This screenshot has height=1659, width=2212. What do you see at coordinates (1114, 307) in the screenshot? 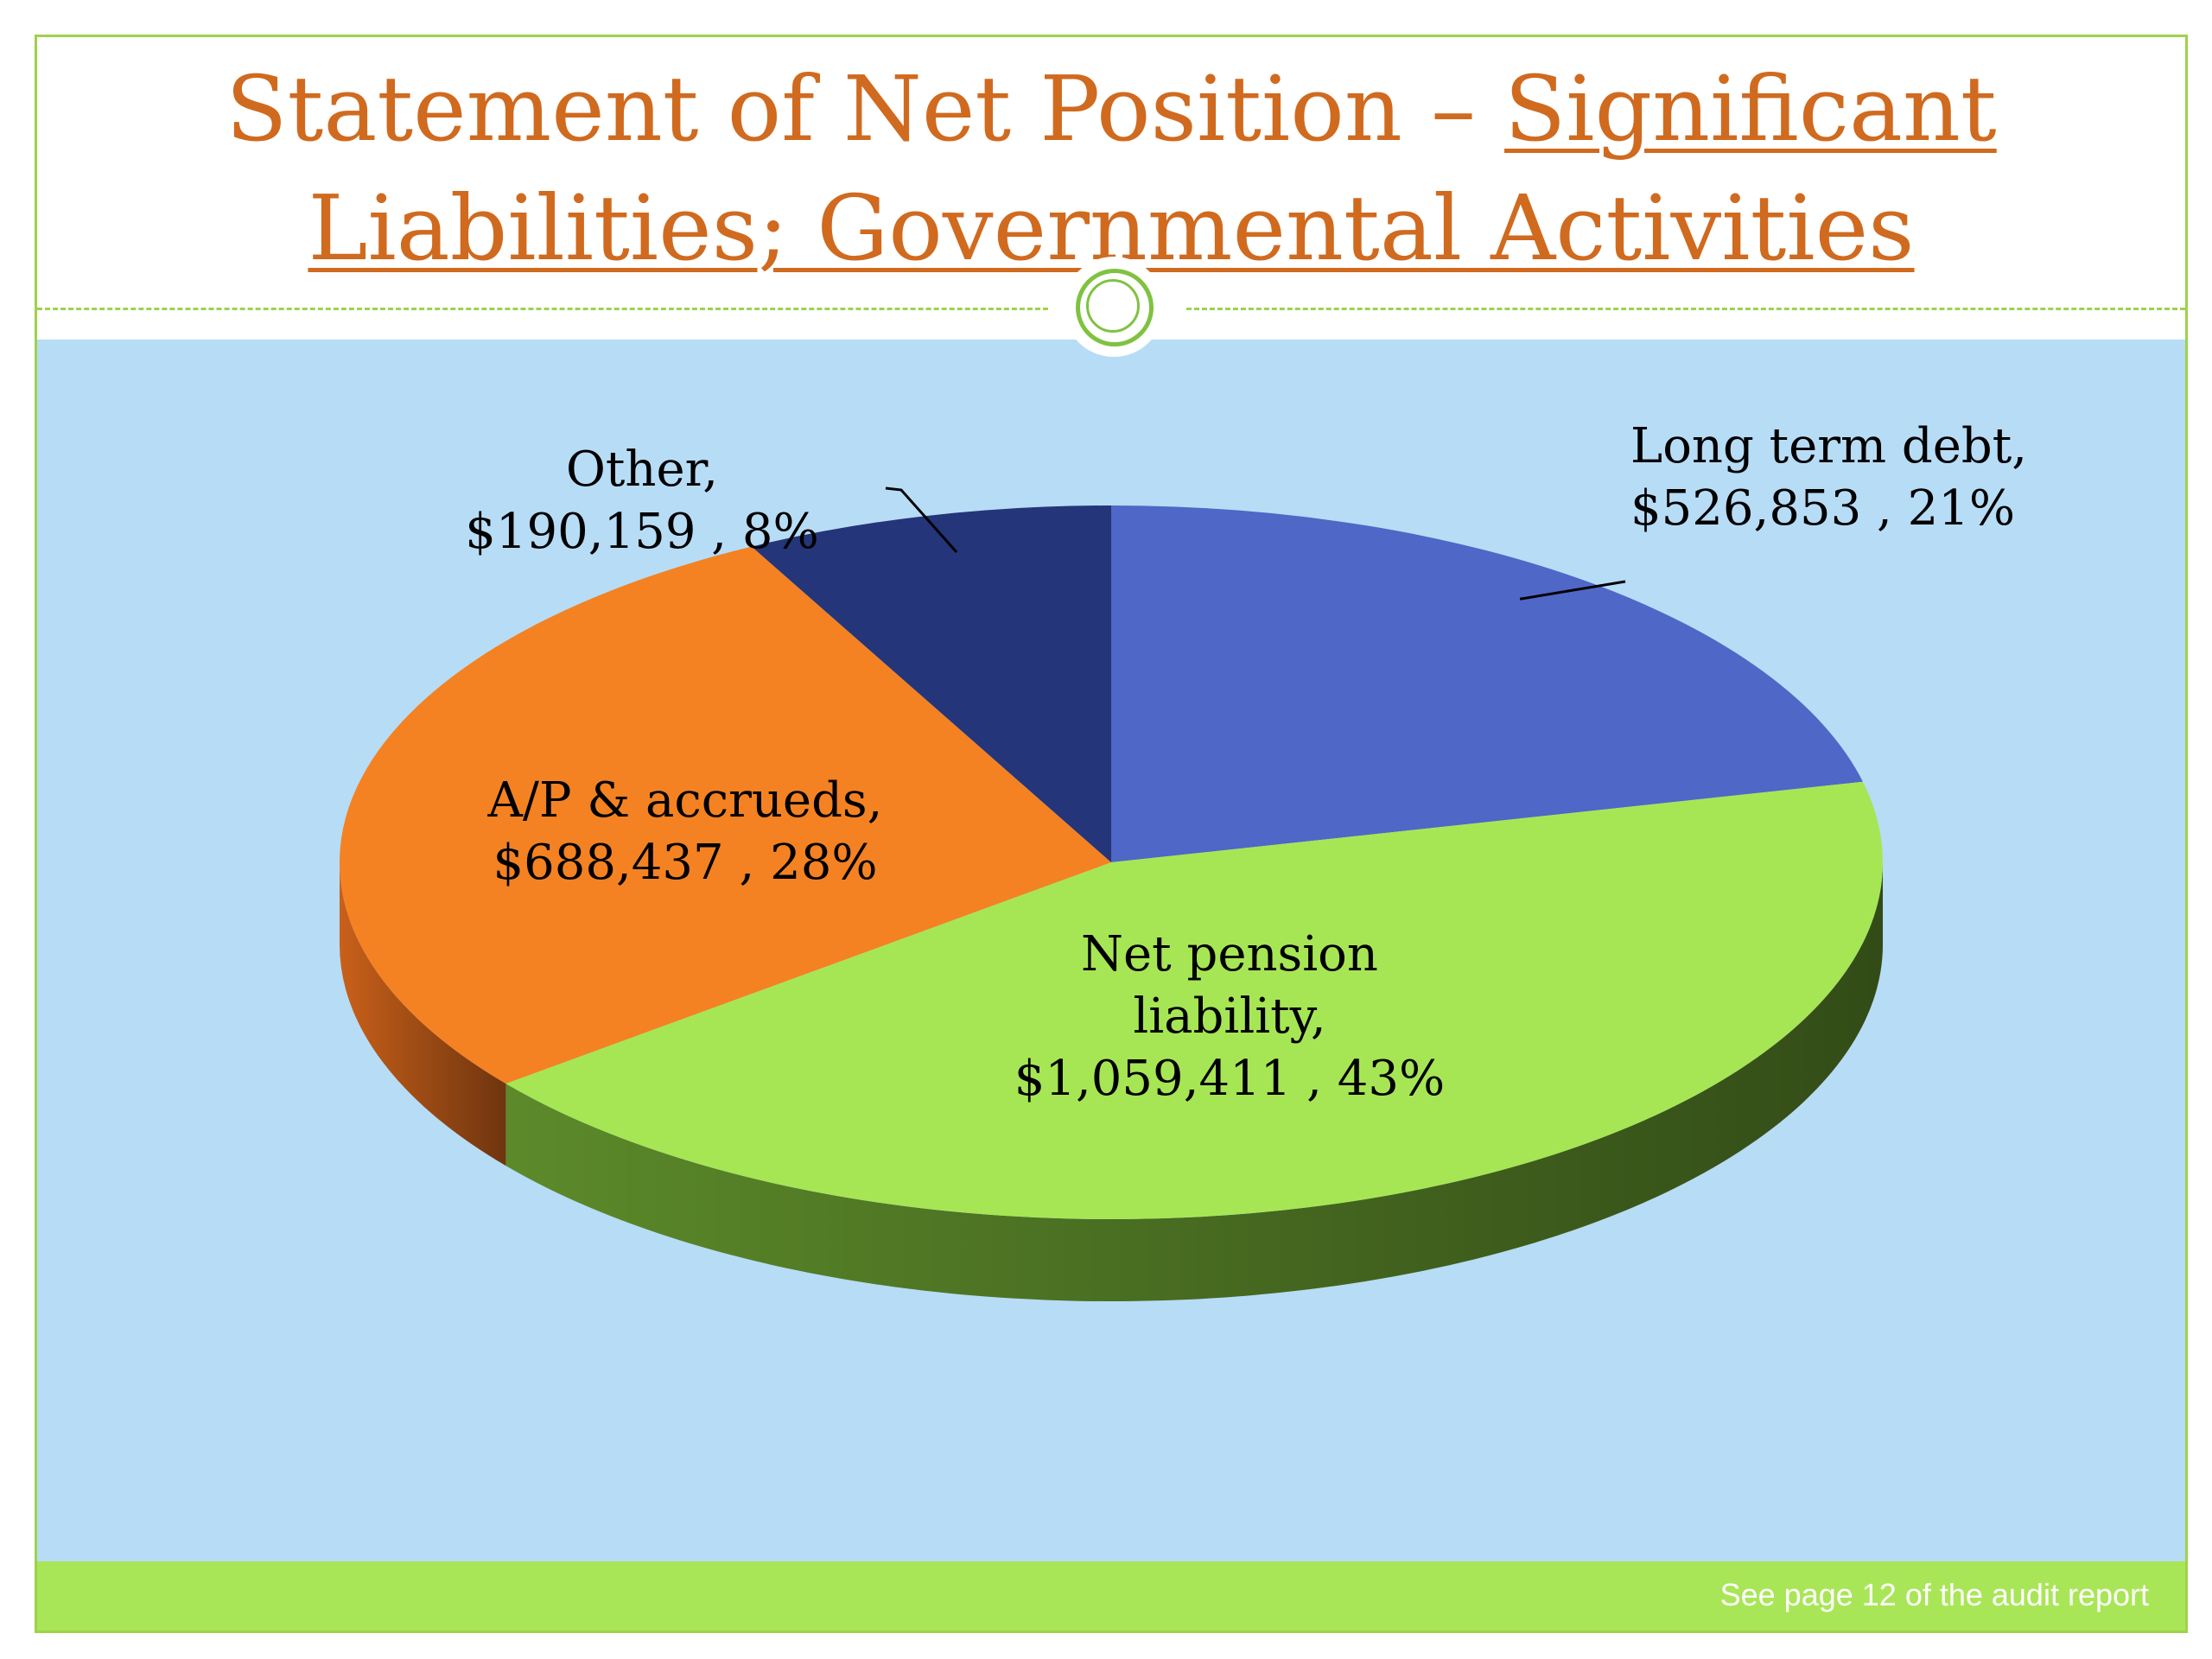
I see `title-ornament-circle` at bounding box center [1114, 307].